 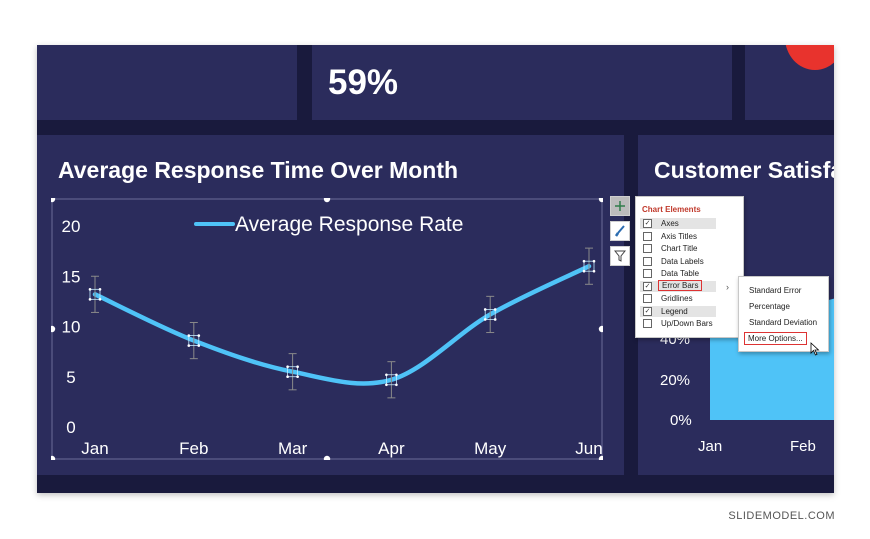 What do you see at coordinates (744, 170) in the screenshot?
I see `panel-title: Customer Satisfa` at bounding box center [744, 170].